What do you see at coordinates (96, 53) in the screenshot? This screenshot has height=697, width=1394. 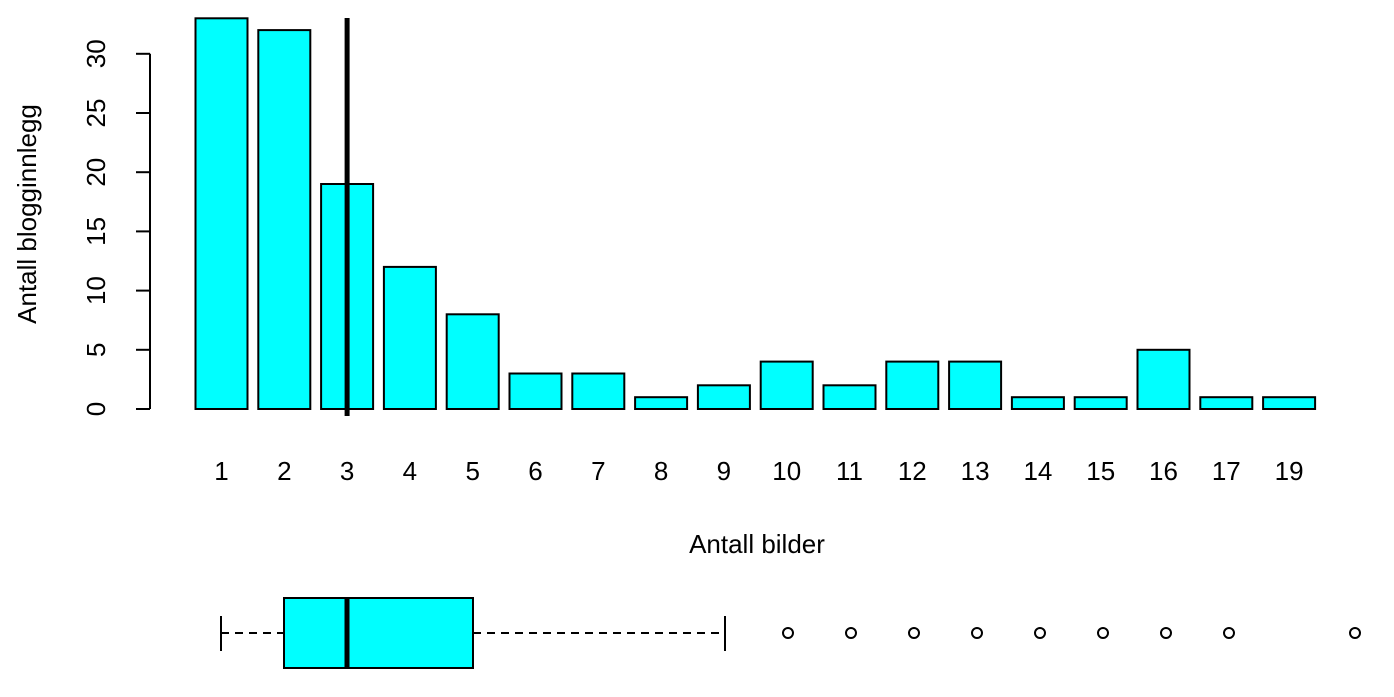 I see `y-tick-label: 30` at bounding box center [96, 53].